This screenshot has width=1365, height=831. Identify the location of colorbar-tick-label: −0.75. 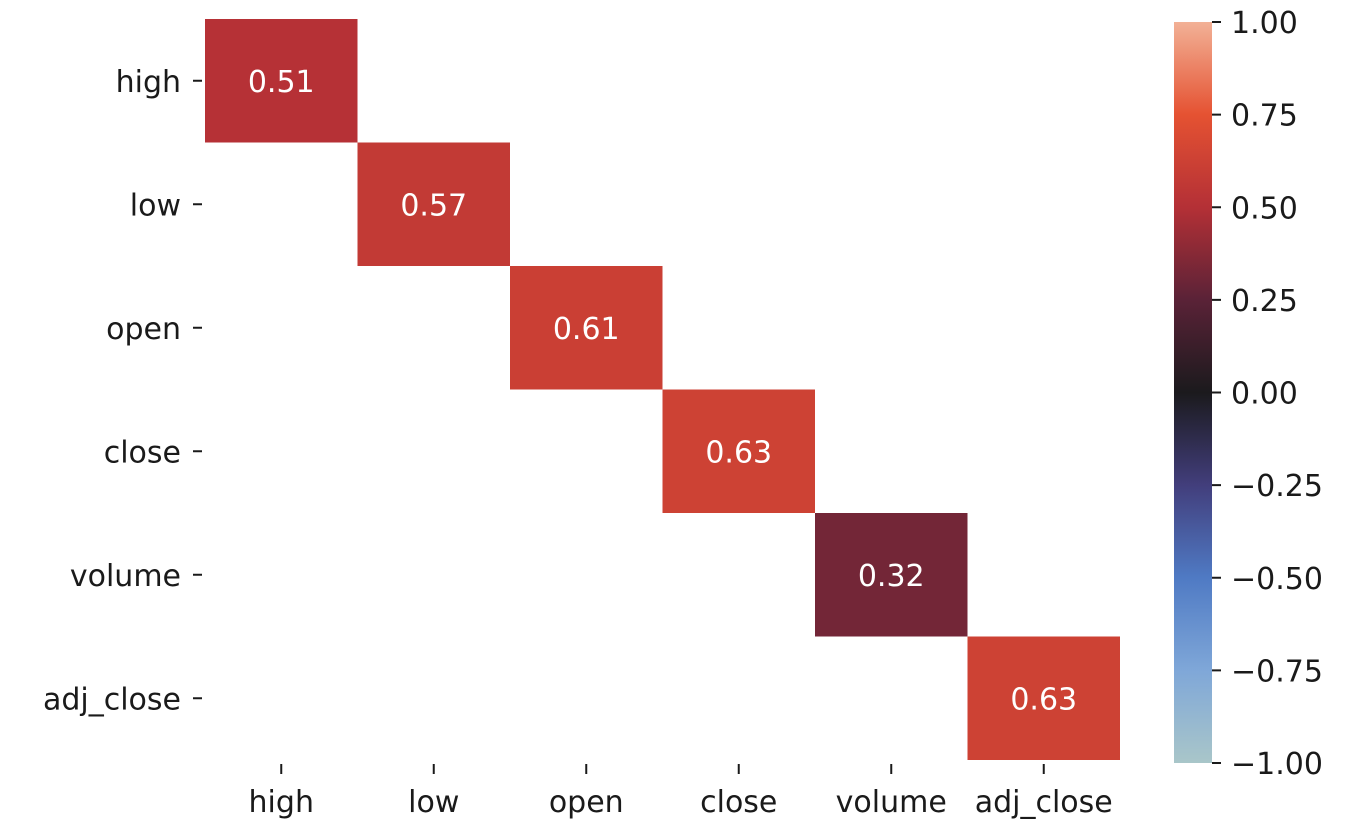
(1277, 671).